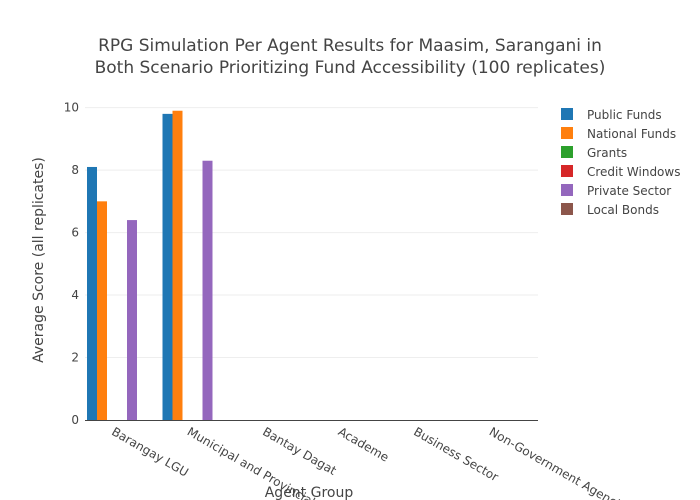 The width and height of the screenshot is (700, 500). I want to click on legend-label: National Funds, so click(631, 134).